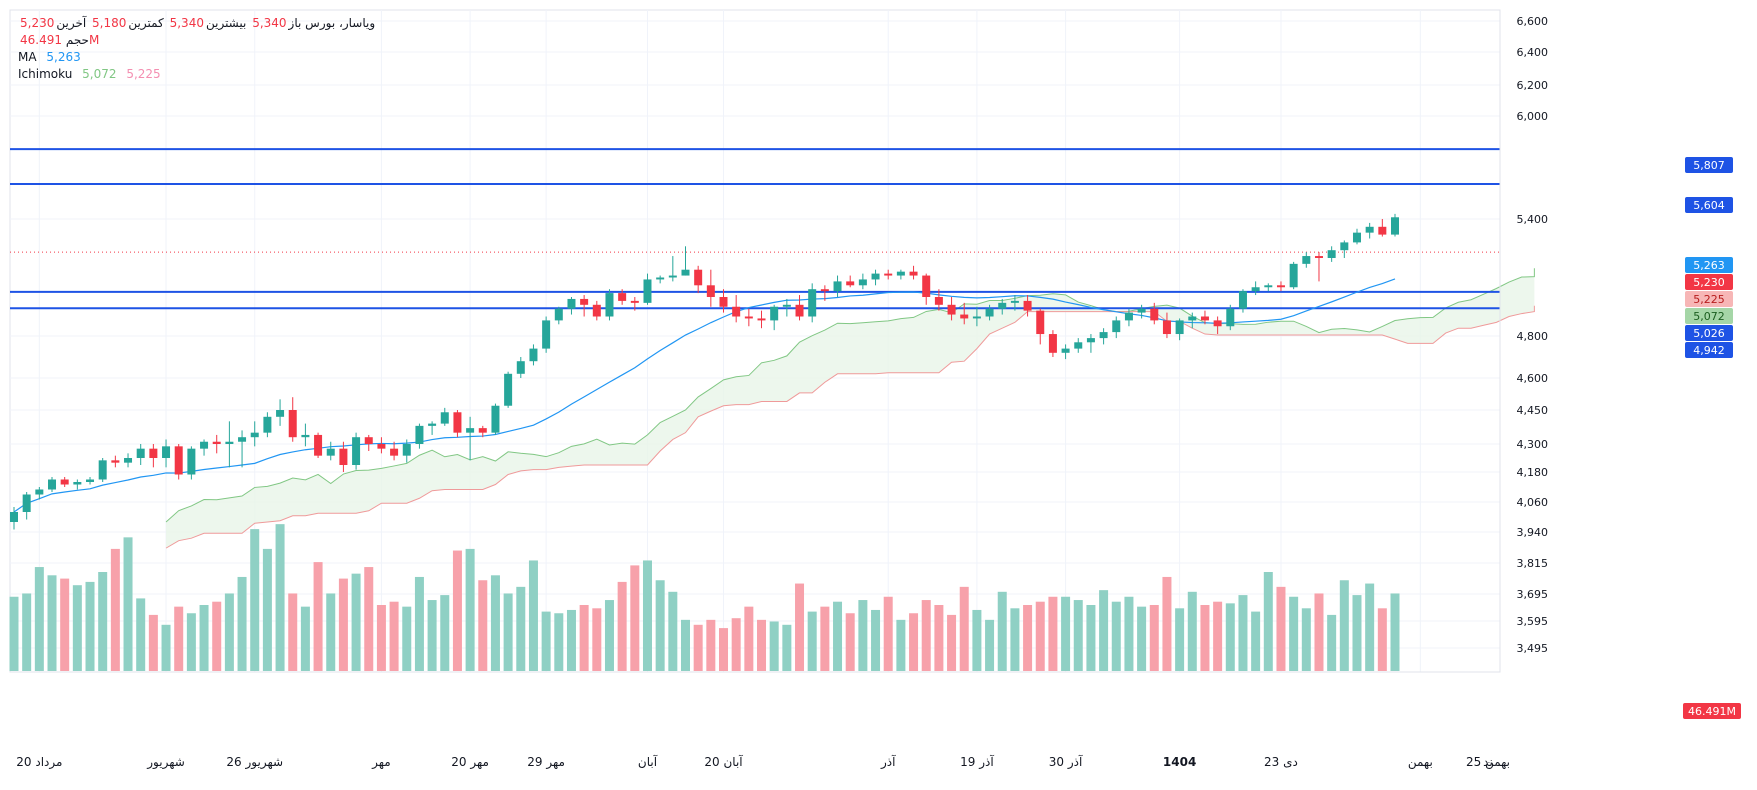 Image resolution: width=1757 pixels, height=790 pixels. Describe the element at coordinates (1533, 336) in the screenshot. I see `y-tick-label: 4,800` at that location.